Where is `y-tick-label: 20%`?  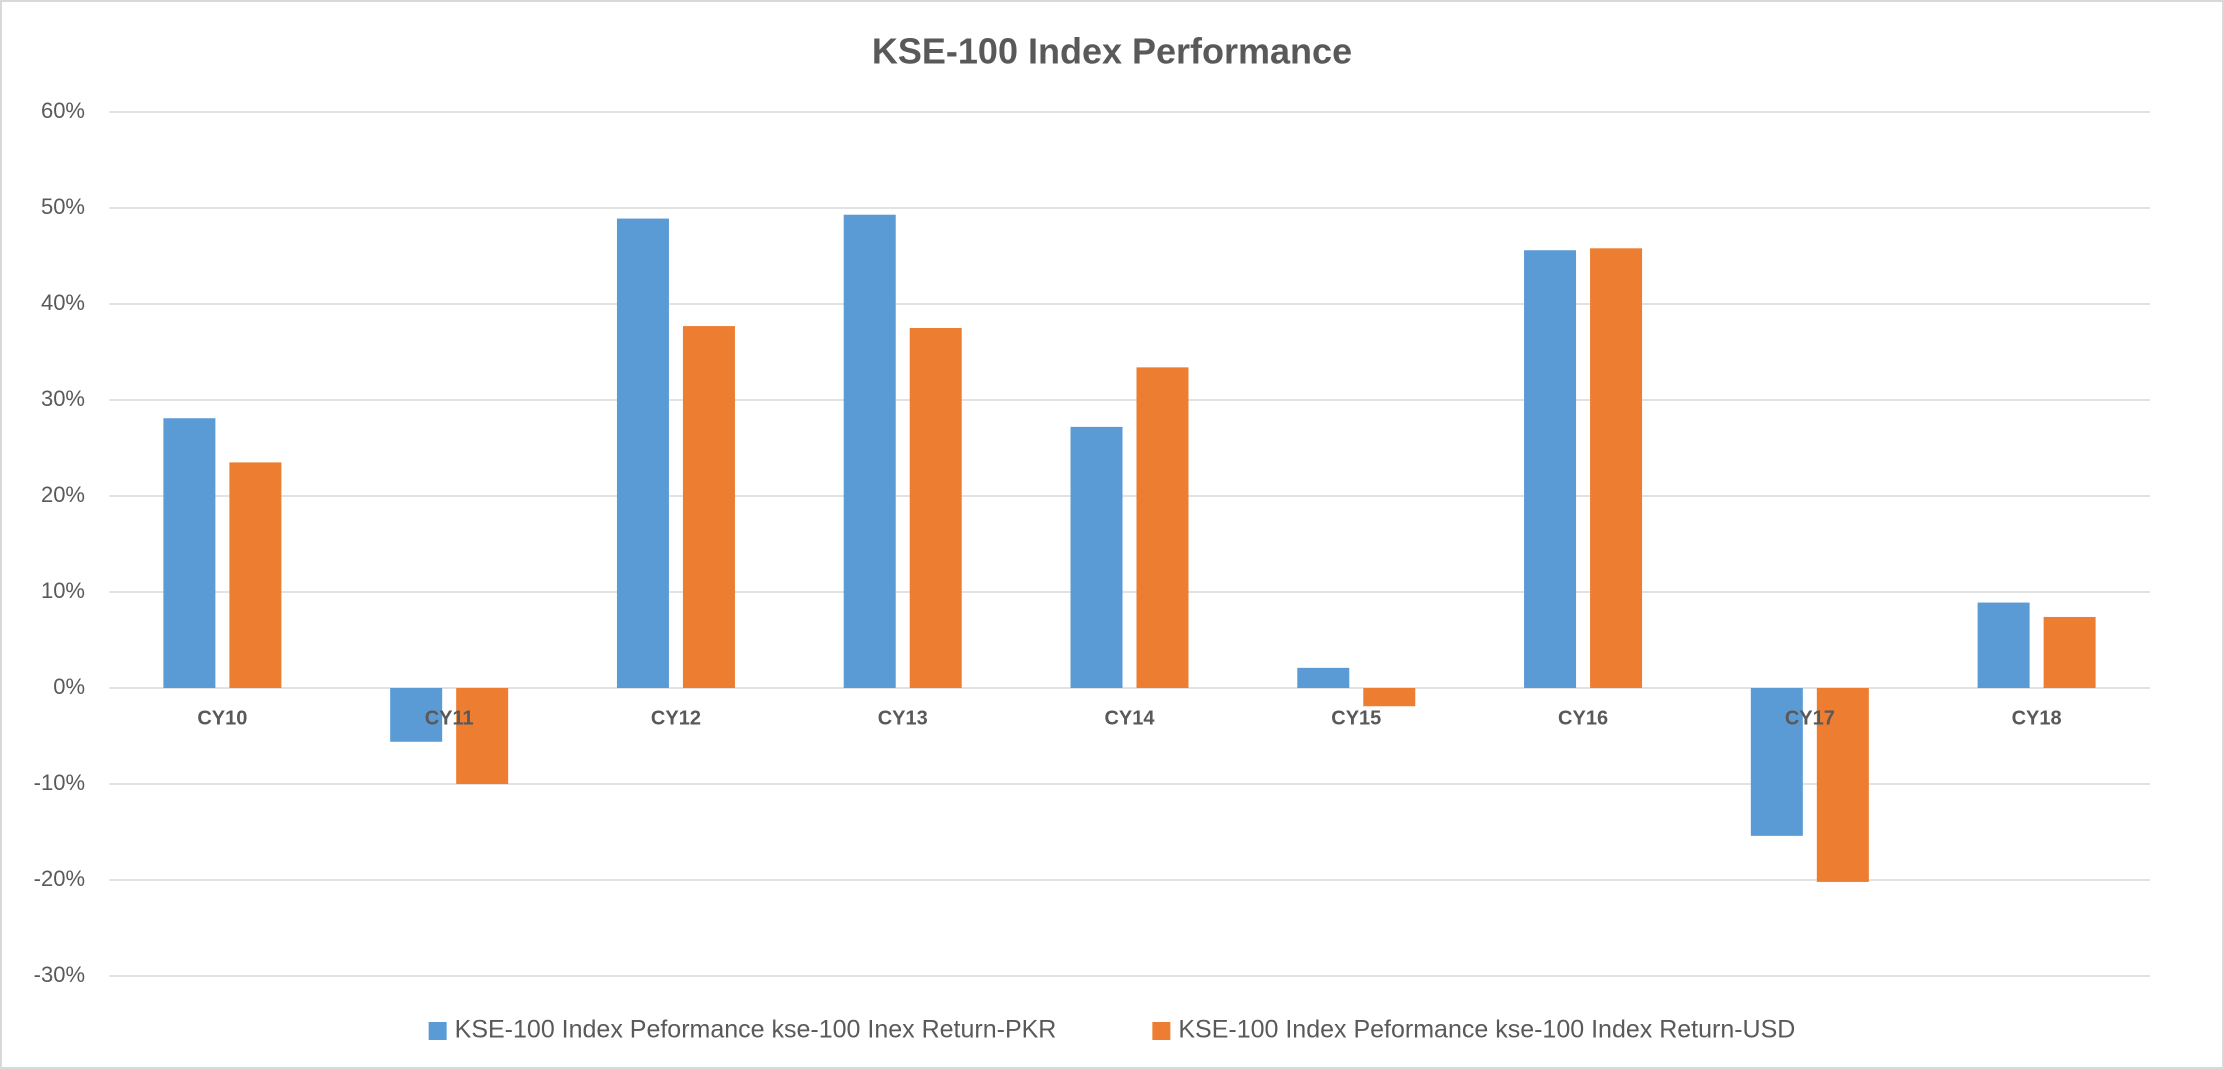
y-tick-label: 20% is located at coordinates (63, 494).